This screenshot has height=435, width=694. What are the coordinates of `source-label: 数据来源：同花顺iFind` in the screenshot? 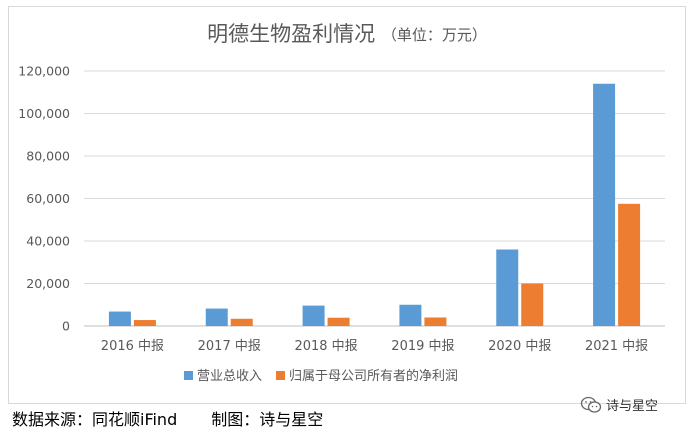 It's located at (95, 419).